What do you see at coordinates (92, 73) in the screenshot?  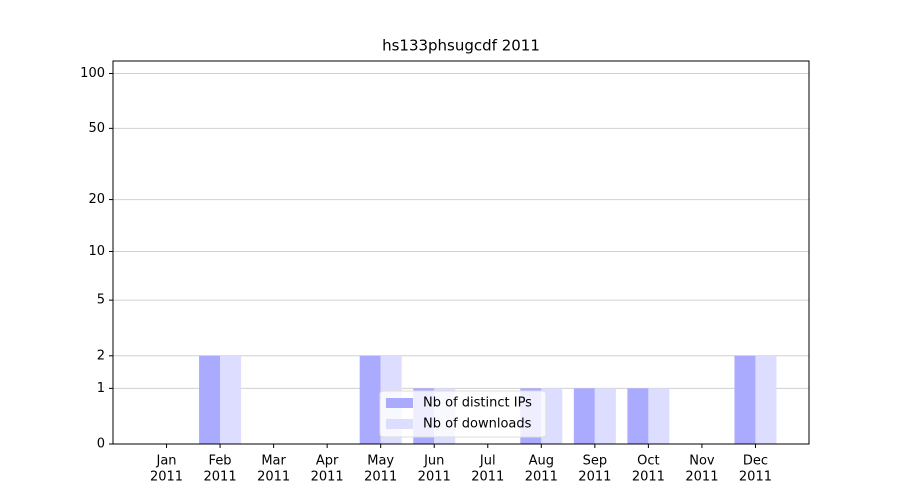 I see `y-tick-label: 100` at bounding box center [92, 73].